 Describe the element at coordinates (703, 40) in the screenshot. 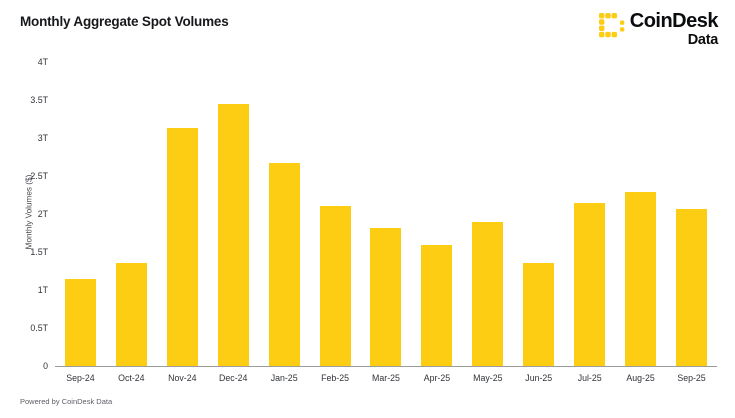

I see `logo-sub-text: Data` at that location.